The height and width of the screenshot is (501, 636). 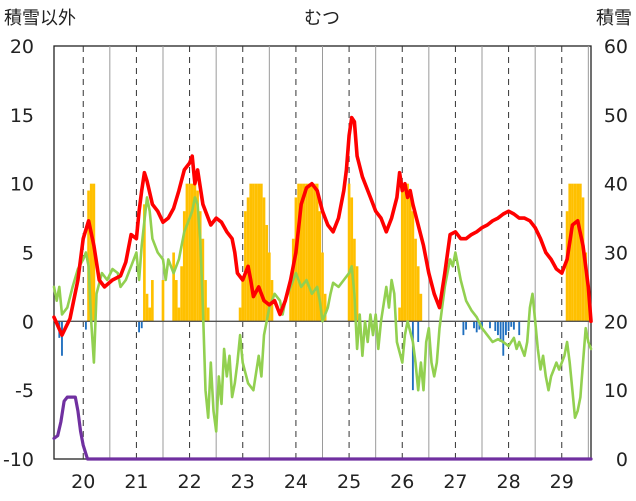 What do you see at coordinates (349, 482) in the screenshot?
I see `x-tick-label: 25` at bounding box center [349, 482].